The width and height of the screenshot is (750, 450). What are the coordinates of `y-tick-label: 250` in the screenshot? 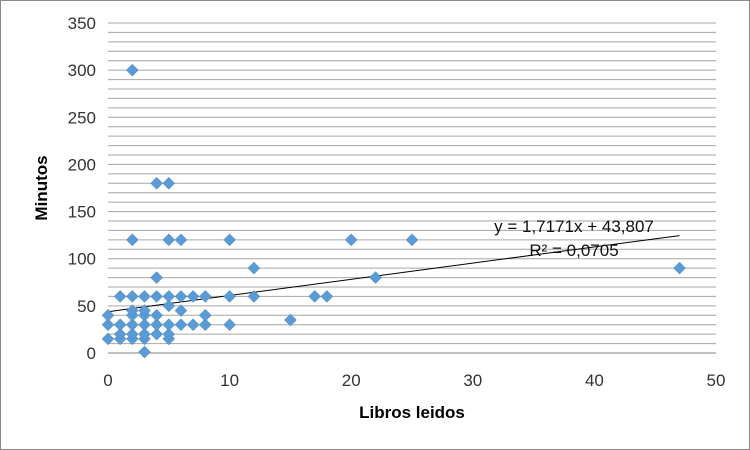 It's located at (82, 117).